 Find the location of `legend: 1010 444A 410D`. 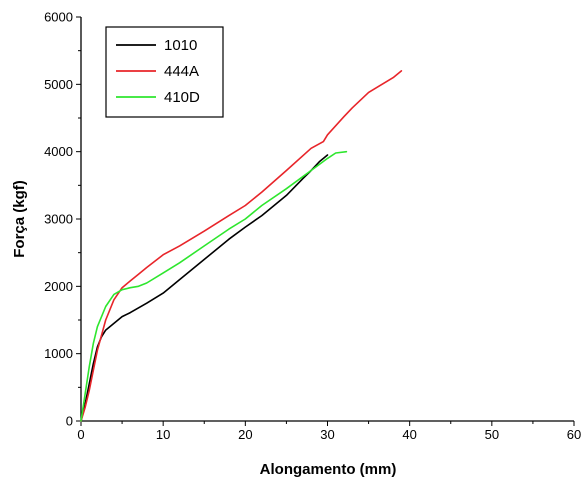

legend: 1010 444A 410D is located at coordinates (164, 72).